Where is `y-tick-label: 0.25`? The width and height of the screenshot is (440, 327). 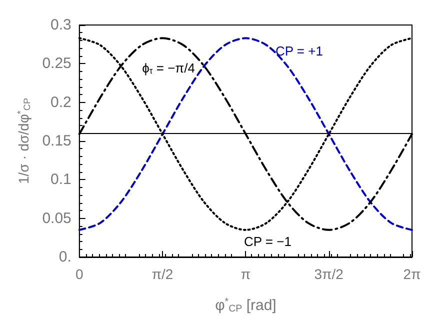 y-tick-label: 0.25 is located at coordinates (57, 63).